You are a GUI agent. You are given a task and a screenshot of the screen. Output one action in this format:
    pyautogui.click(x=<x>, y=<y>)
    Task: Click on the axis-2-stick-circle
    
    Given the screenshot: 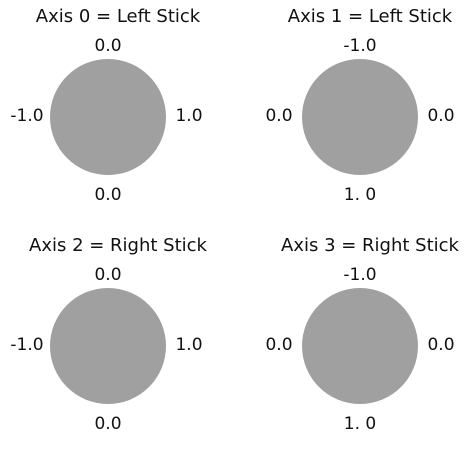 What is the action you would take?
    pyautogui.click(x=108, y=346)
    